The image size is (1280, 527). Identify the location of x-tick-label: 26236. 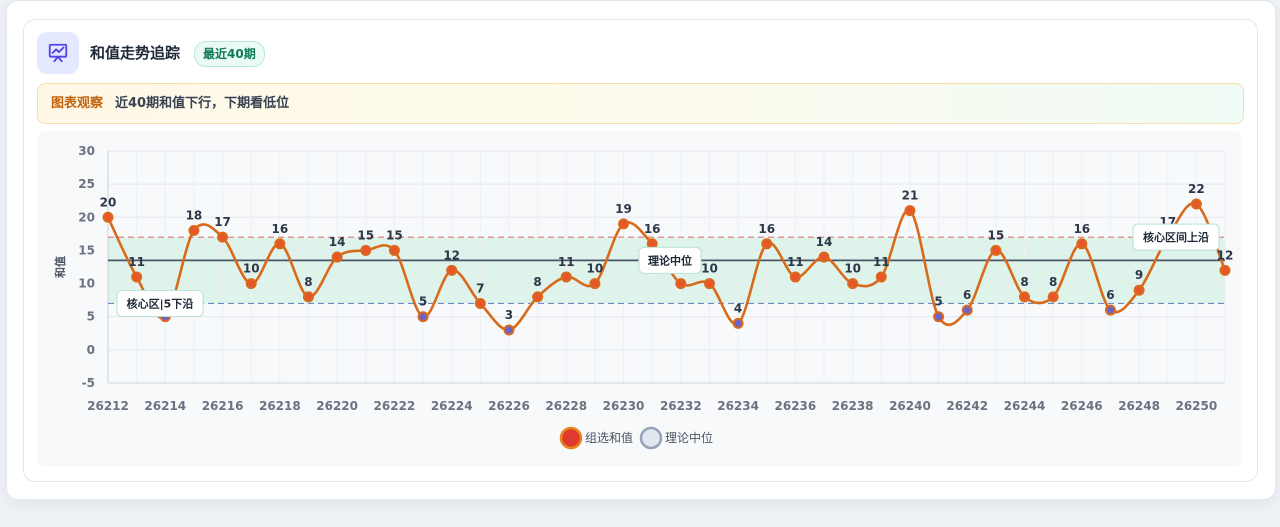
(796, 406).